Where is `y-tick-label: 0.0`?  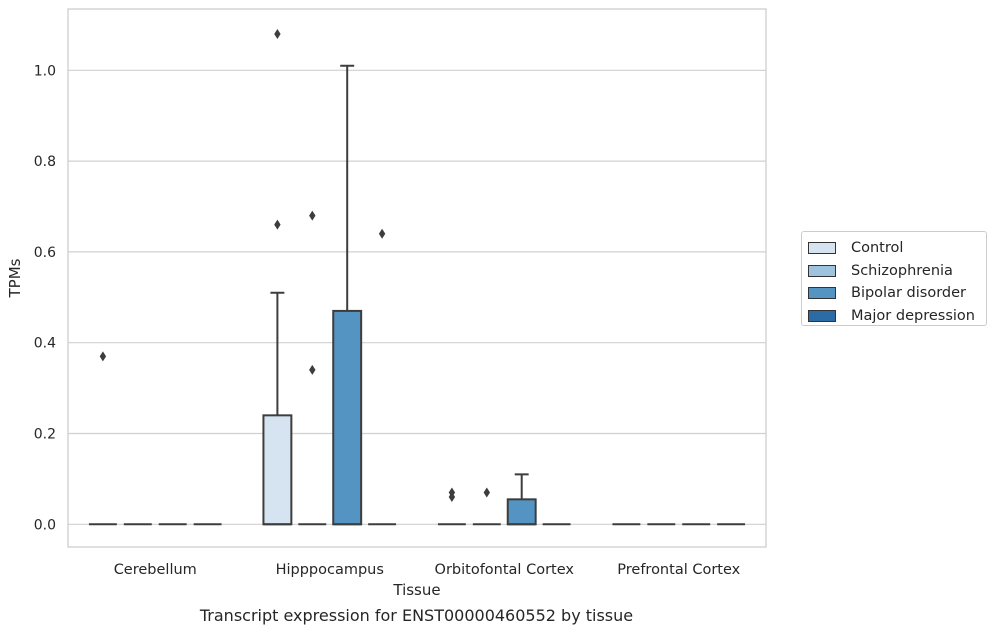 y-tick-label: 0.0 is located at coordinates (45, 525).